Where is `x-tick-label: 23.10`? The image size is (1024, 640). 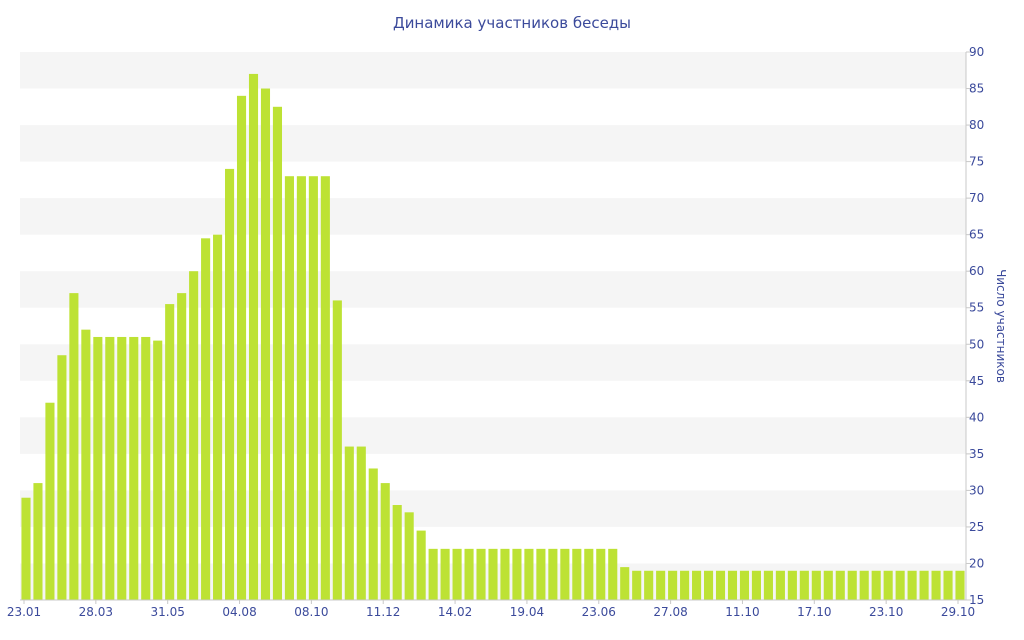 x-tick-label: 23.10 is located at coordinates (886, 612).